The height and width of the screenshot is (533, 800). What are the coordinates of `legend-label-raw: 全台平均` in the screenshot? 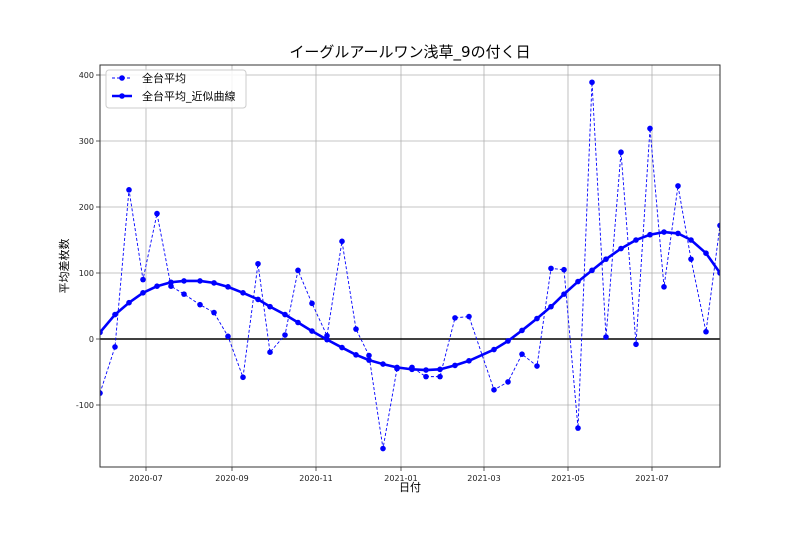 It's located at (164, 78).